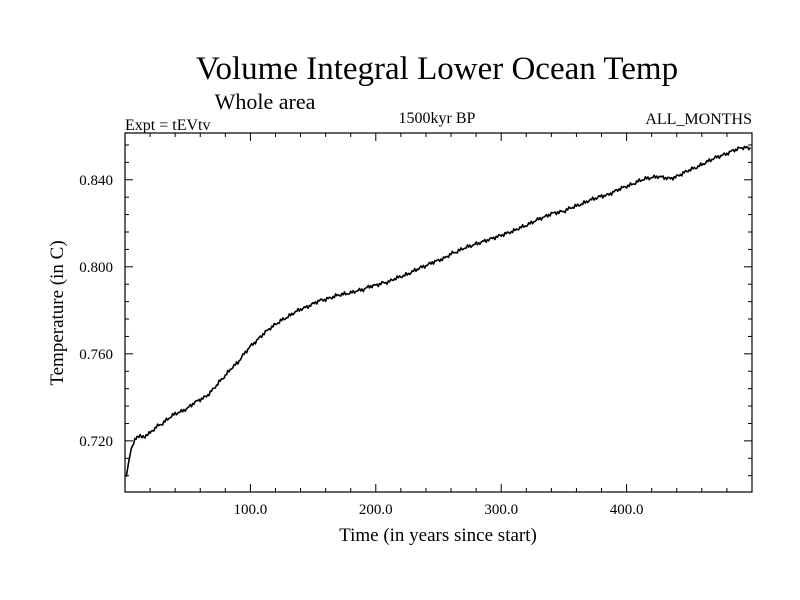 This screenshot has height=600, width=800. What do you see at coordinates (698, 119) in the screenshot?
I see `annotation-months: ALL_MONTHS` at bounding box center [698, 119].